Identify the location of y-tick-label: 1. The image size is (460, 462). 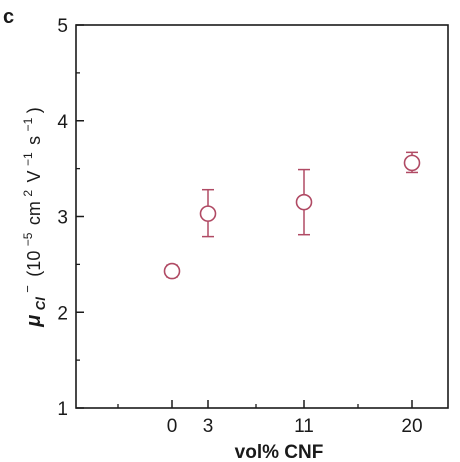
(62, 409).